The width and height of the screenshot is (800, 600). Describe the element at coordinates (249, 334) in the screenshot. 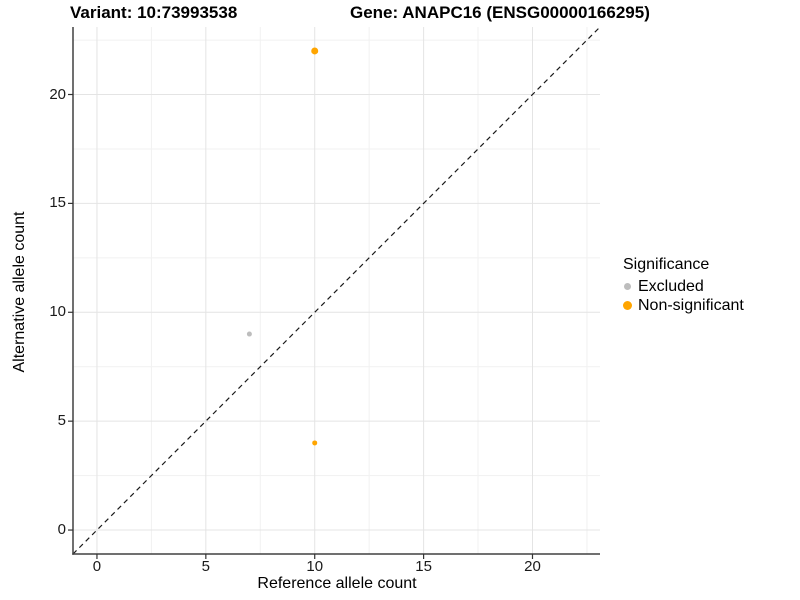

I see `data-point-excluded` at that location.